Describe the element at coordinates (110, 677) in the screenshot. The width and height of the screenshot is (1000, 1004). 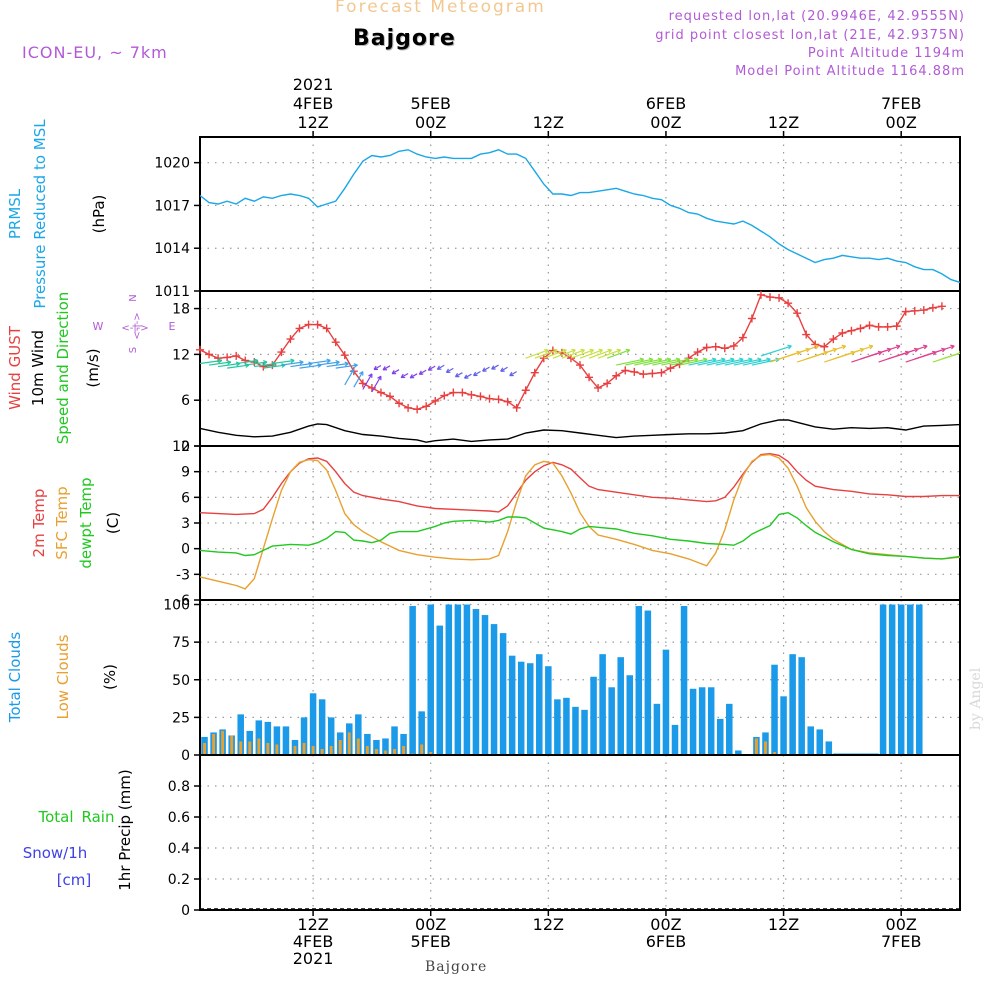
I see `clouds-label-2: (%)` at that location.